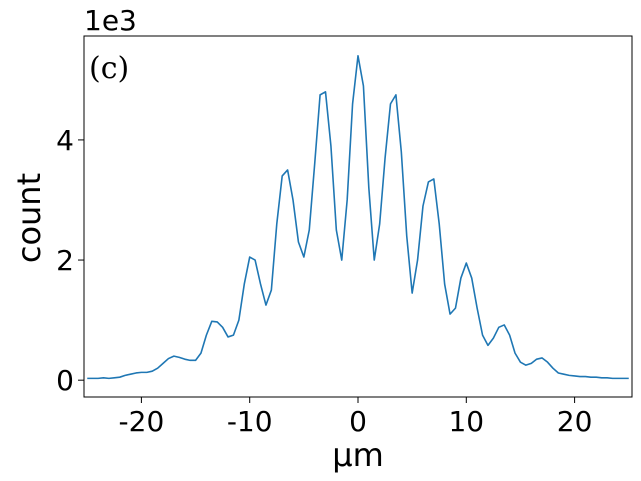 The width and height of the screenshot is (641, 481). Describe the element at coordinates (65, 140) in the screenshot. I see `y-tick-label: 4` at that location.